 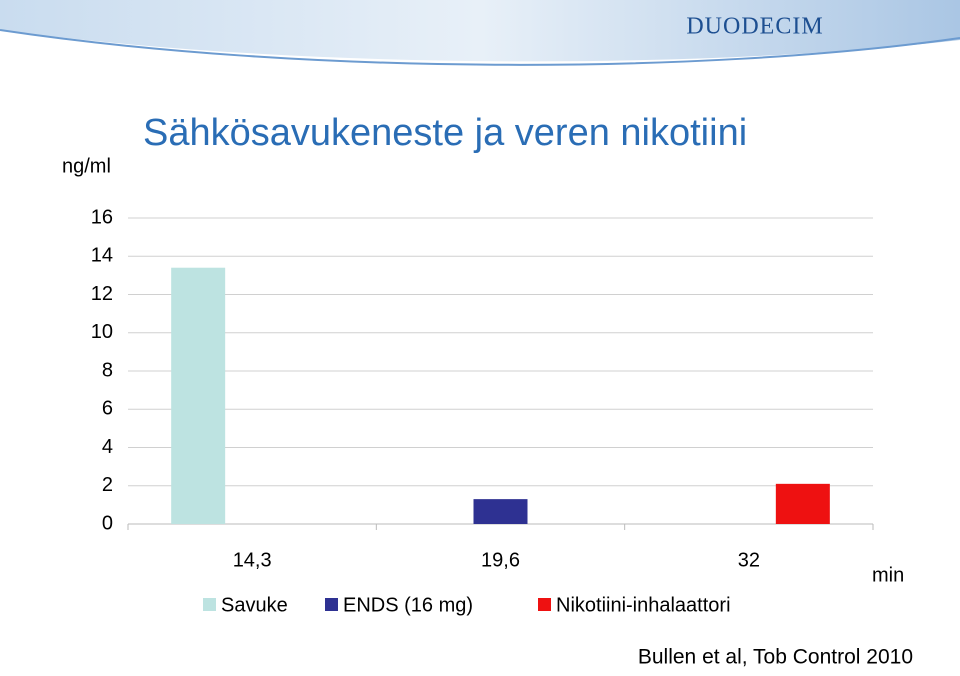 I want to click on header-swoosh, so click(x=480, y=31).